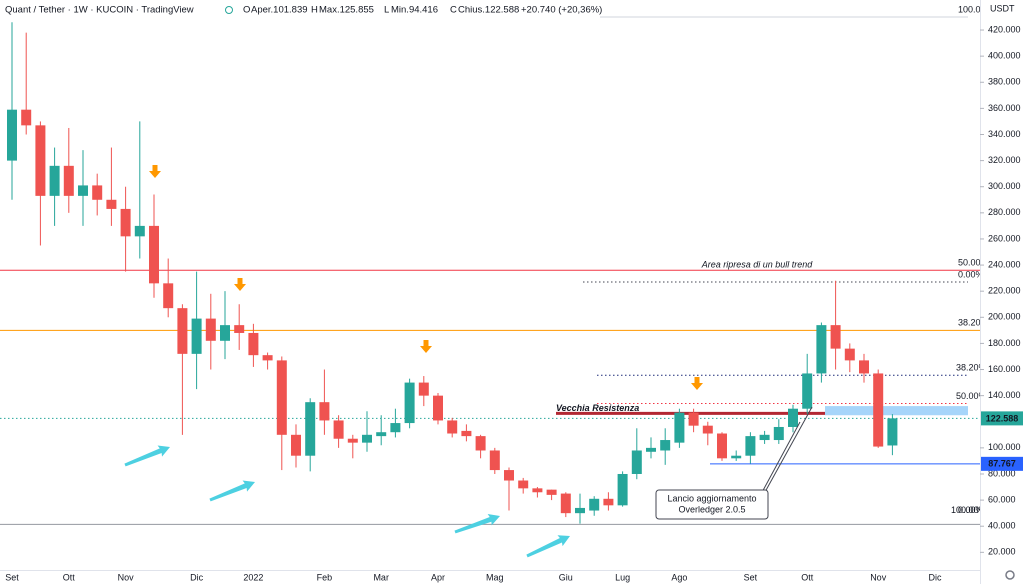 The width and height of the screenshot is (1024, 584). I want to click on x-tick-label: Ago, so click(679, 577).